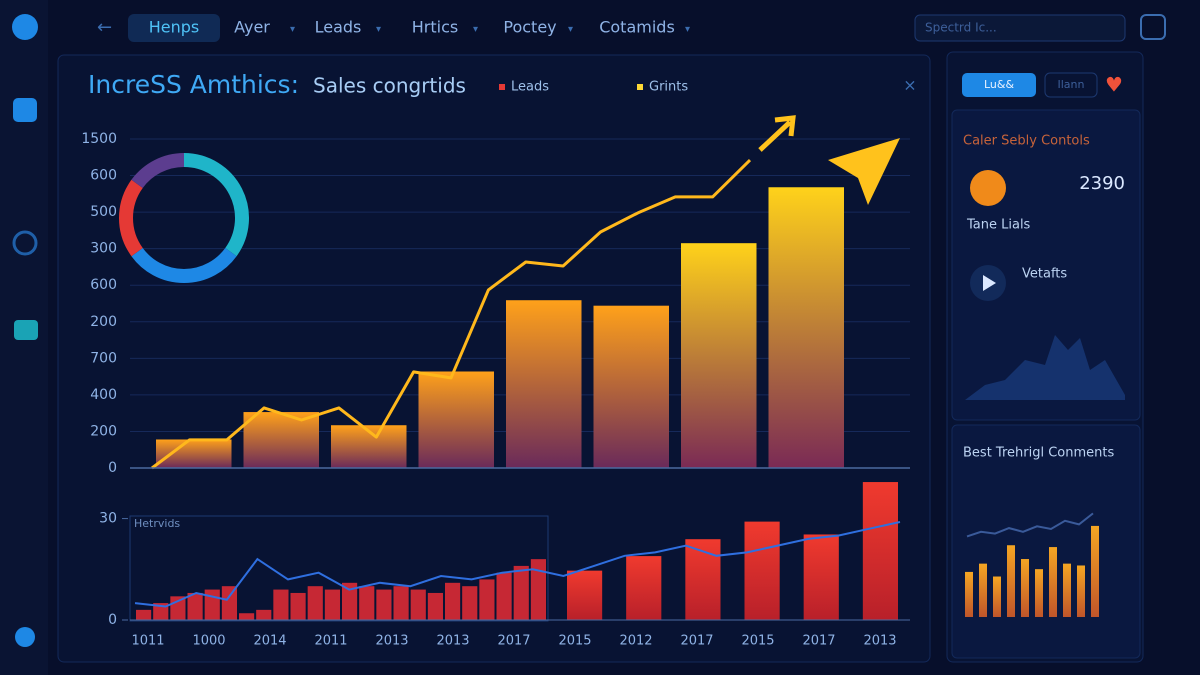 The image size is (1200, 675). I want to click on x-label: 2012, so click(635, 641).